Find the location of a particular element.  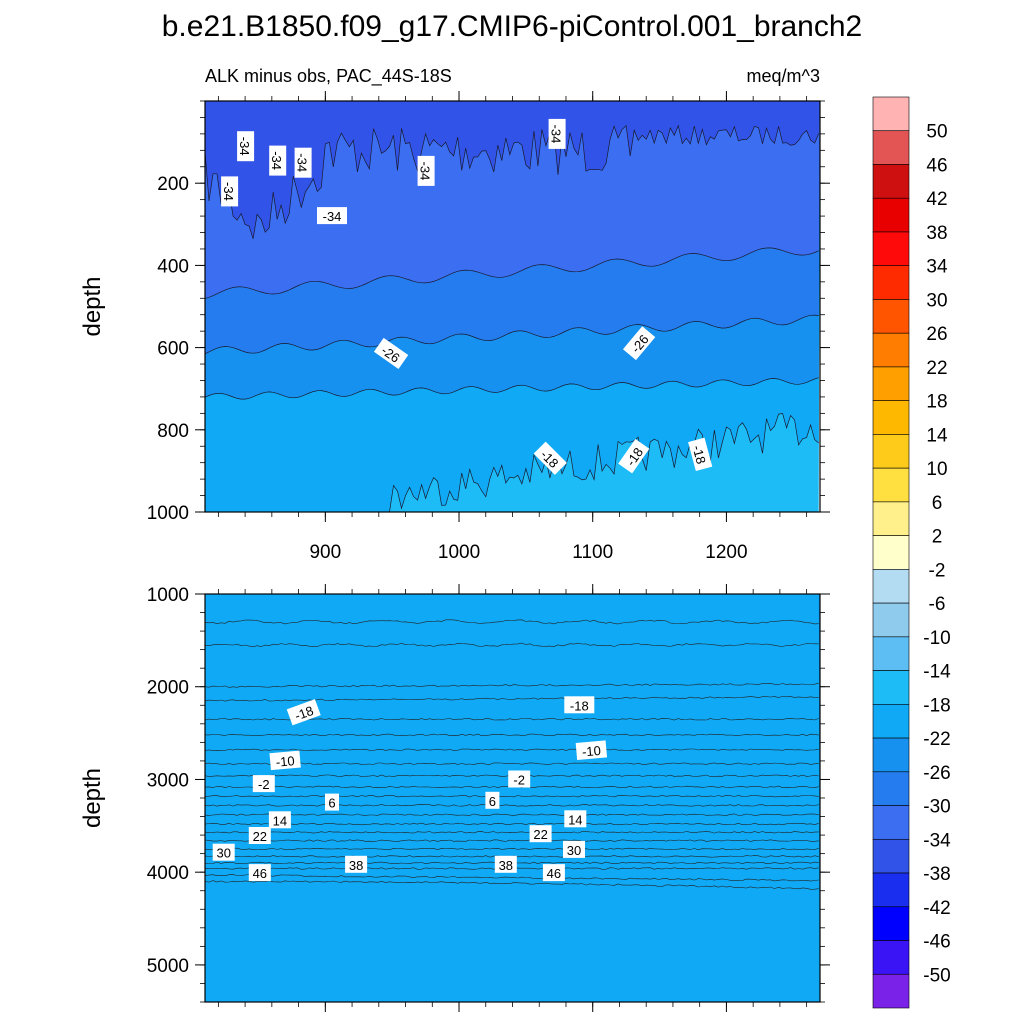

colorbar-label: 30 is located at coordinates (936, 300).